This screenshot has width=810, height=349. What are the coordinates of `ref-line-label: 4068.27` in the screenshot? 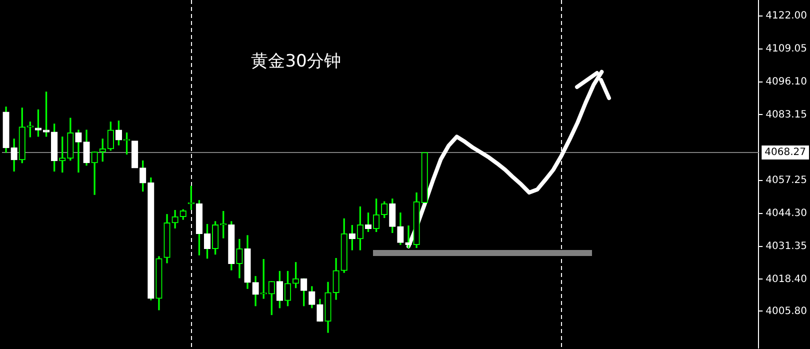 It's located at (785, 152).